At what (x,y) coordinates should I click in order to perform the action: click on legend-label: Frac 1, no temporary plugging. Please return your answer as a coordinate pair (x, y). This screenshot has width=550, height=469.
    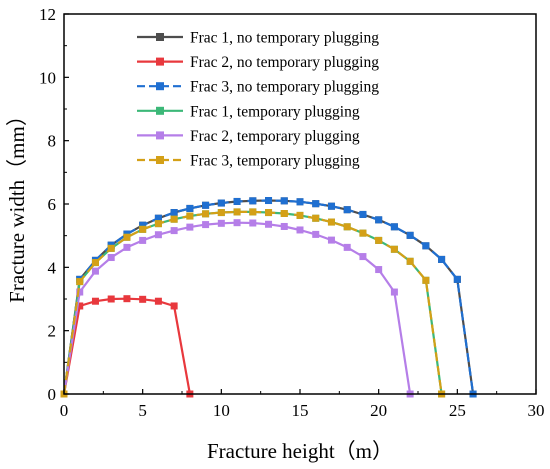
    Looking at the image, I should click on (284, 38).